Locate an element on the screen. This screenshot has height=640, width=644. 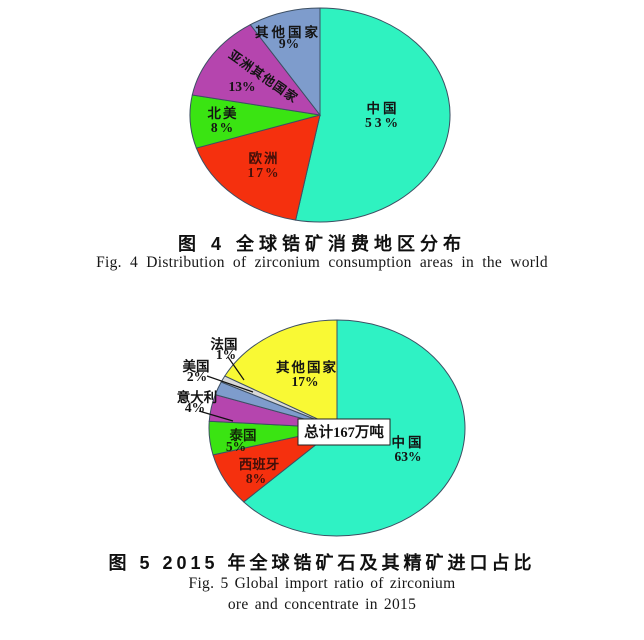
slice-label-china: 63% is located at coordinates (408, 456).